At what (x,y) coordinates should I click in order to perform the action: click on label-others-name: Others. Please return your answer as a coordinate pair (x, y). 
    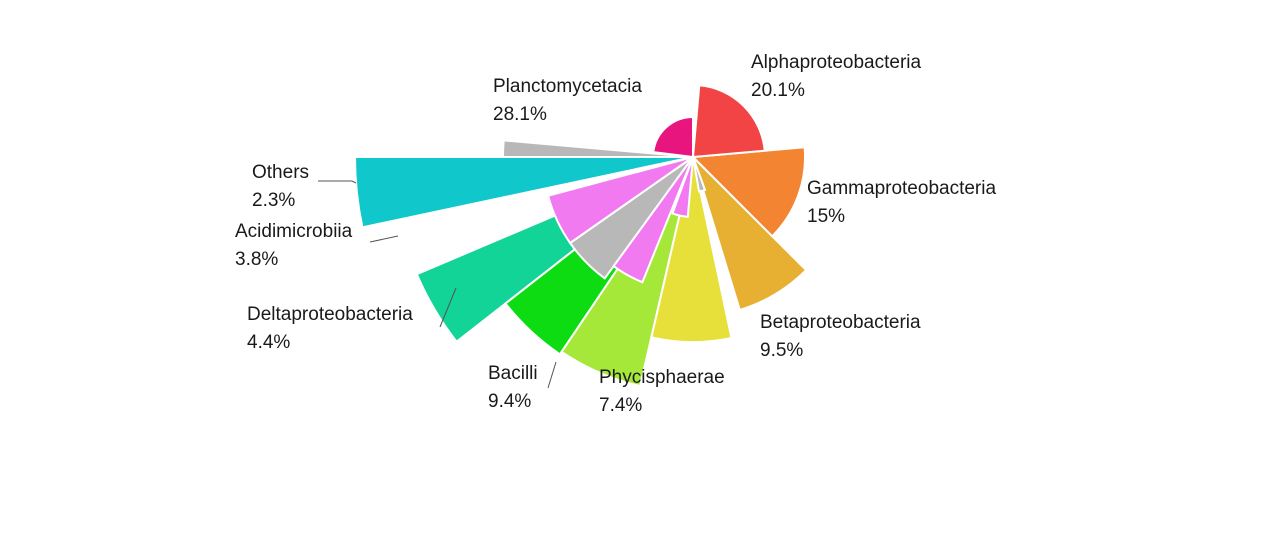
    Looking at the image, I should click on (280, 172).